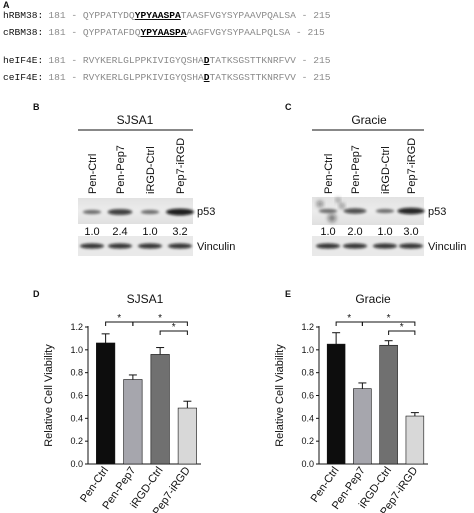  Describe the element at coordinates (307, 464) in the screenshot. I see `y-tick-label: 0.0` at that location.